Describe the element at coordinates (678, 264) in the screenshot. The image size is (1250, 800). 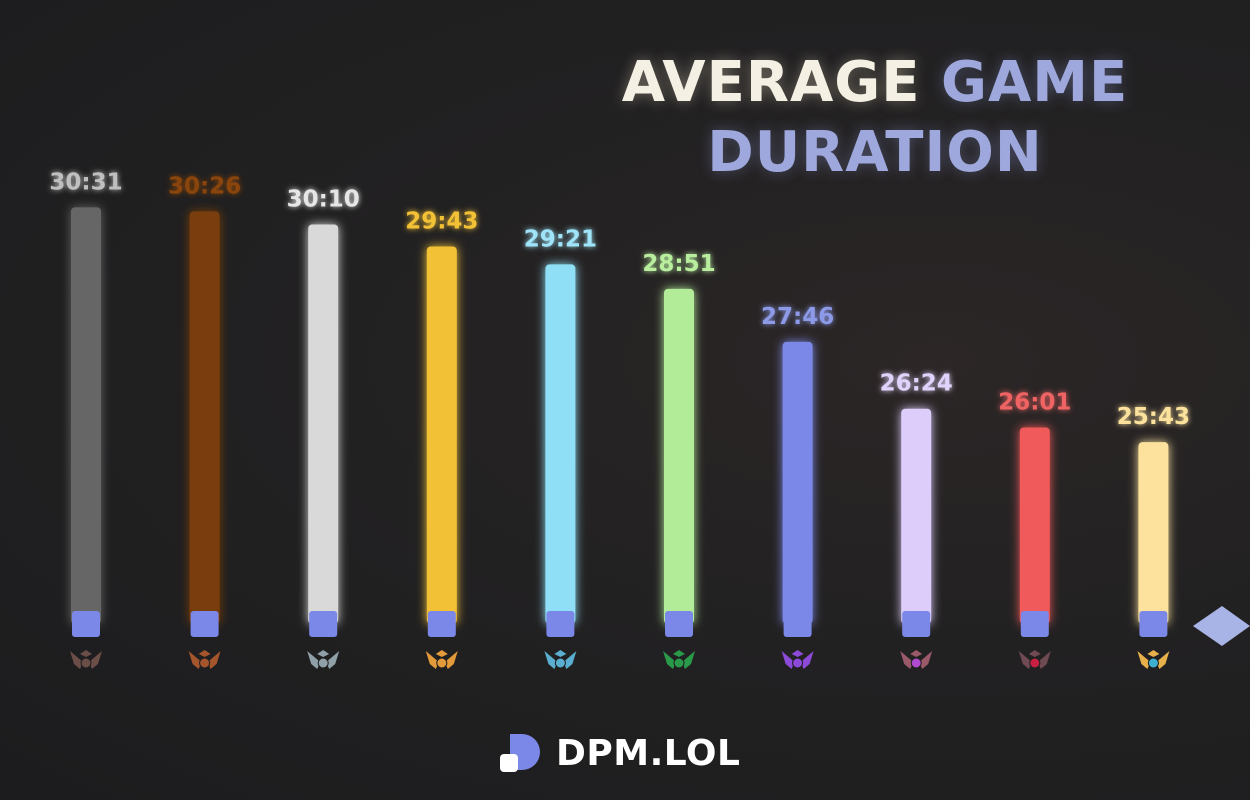
I see `value-label-5: 28:51` at that location.